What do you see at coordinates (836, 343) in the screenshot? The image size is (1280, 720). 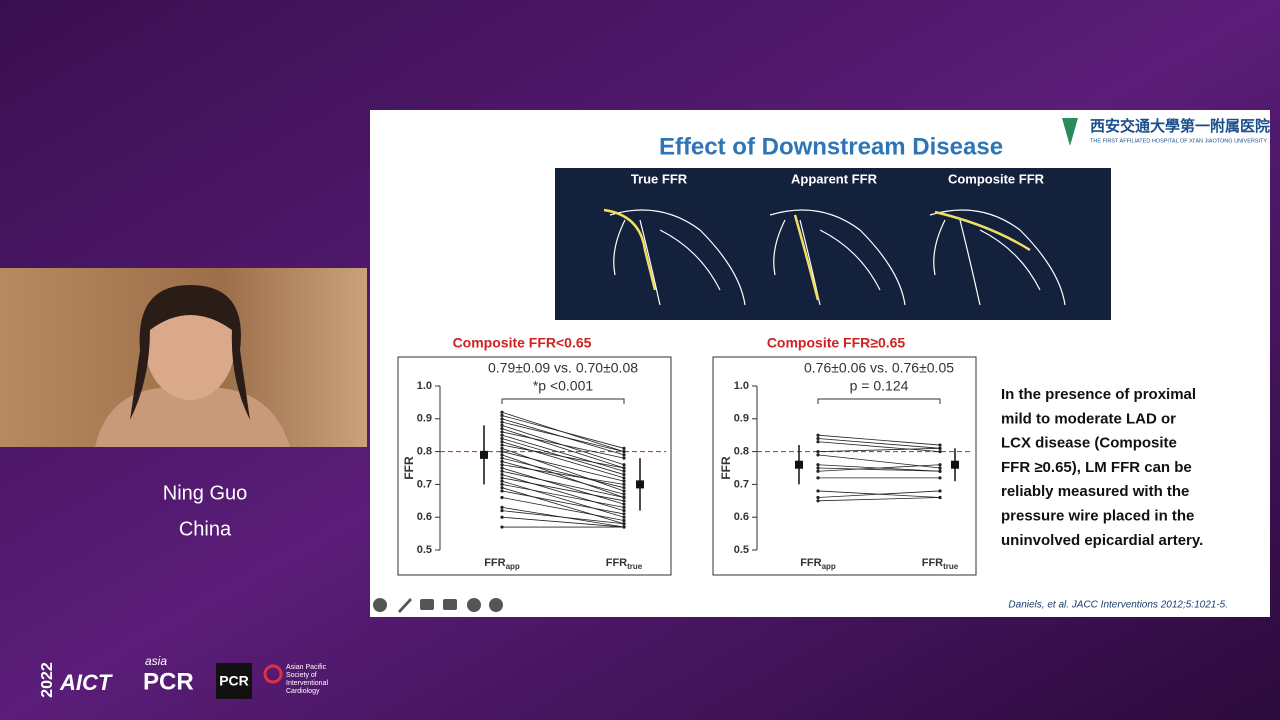 I see `chart-title: Composite FFR≥0.65` at bounding box center [836, 343].